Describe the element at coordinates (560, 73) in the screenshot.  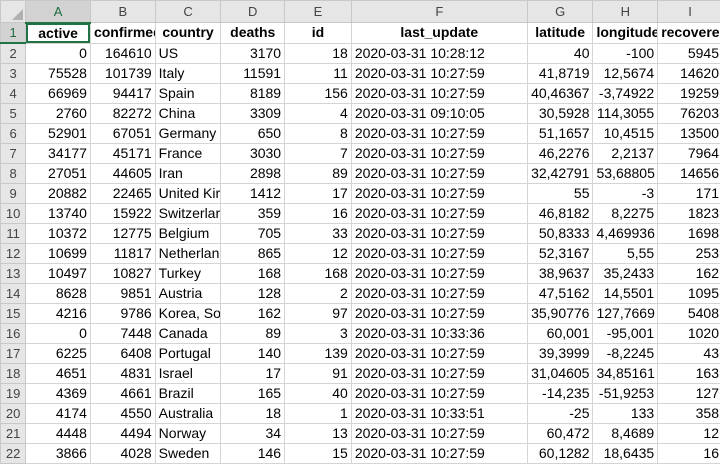
I see `cell-latitude: 41,8719` at that location.